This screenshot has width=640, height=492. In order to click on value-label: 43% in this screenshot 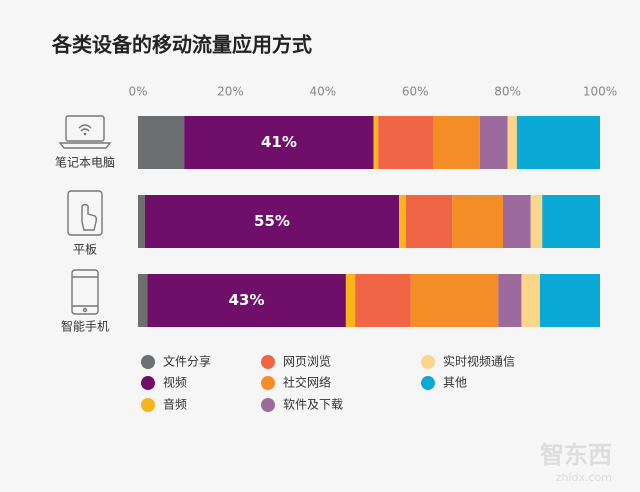, I will do `click(247, 300)`.